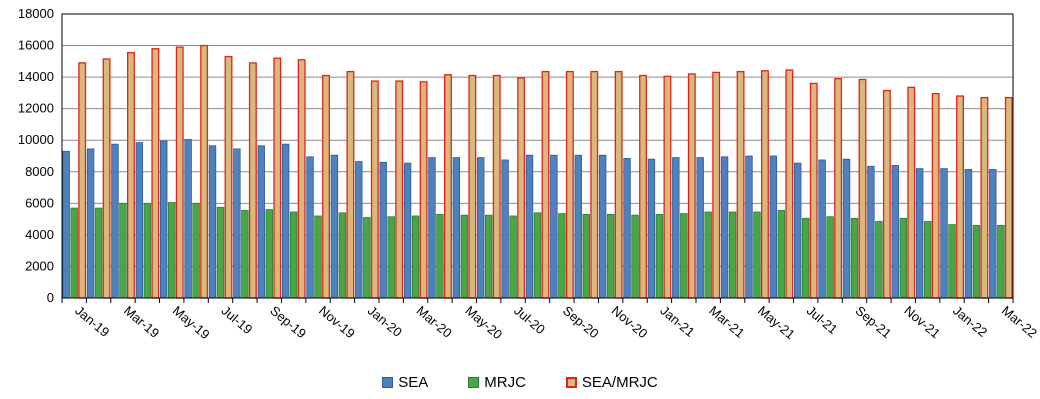  I want to click on legend-swatch-sea-mrjc, so click(571, 382).